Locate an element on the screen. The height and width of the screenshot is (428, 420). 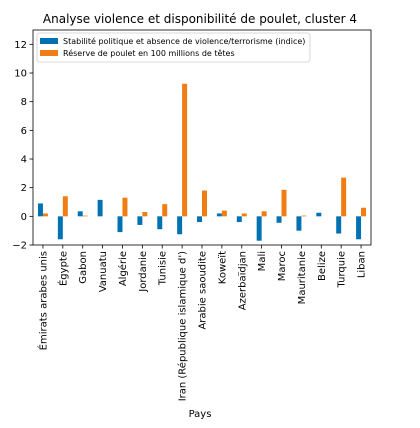
x-tick-label: Koweït is located at coordinates (222, 267).